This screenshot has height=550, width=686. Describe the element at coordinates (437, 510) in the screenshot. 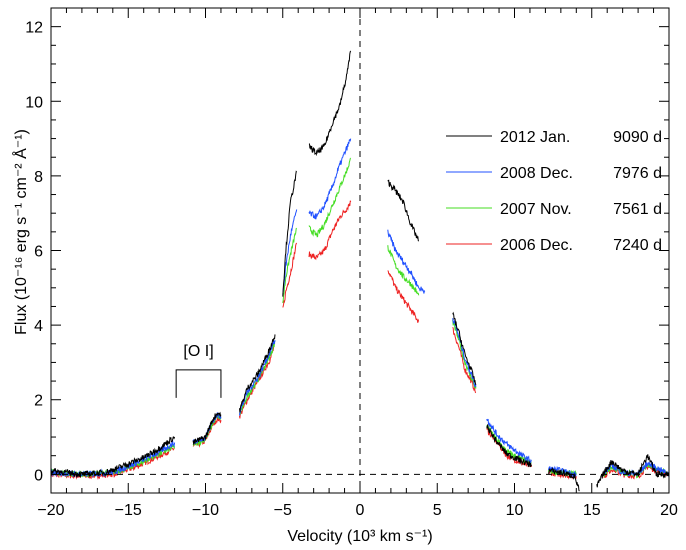

I see `x-tick-label: 5` at that location.